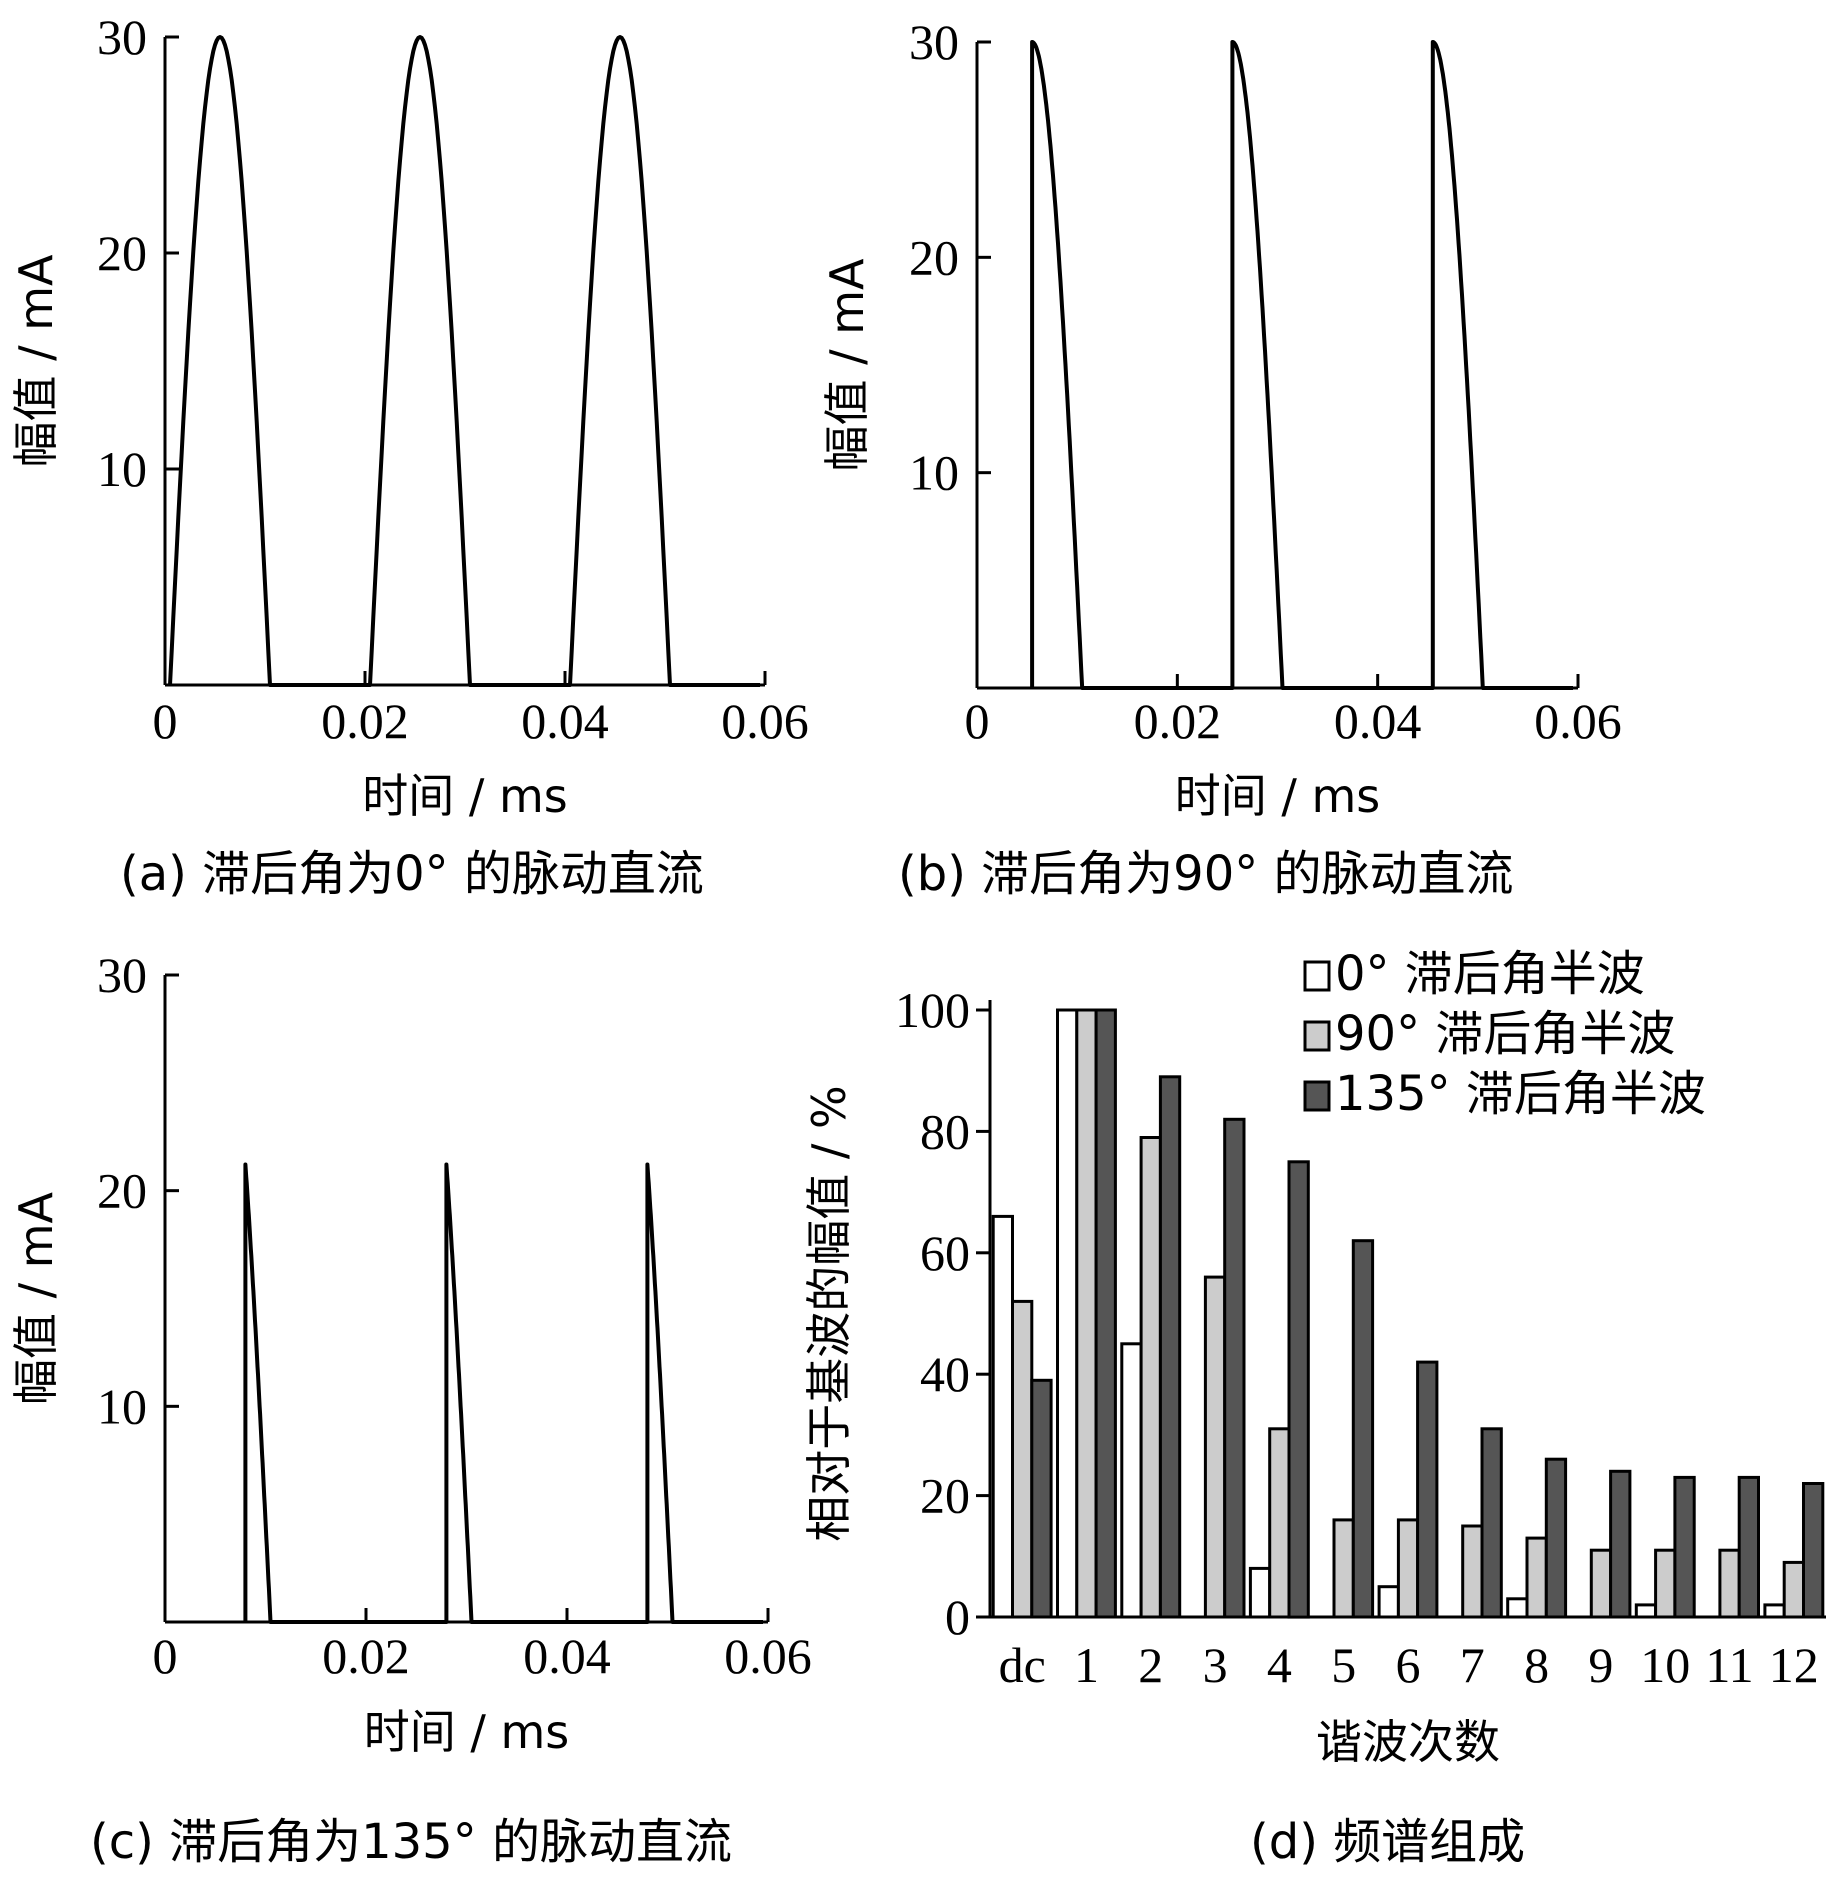  What do you see at coordinates (1472, 1665) in the screenshot?
I see `x-tick-label: 7` at bounding box center [1472, 1665].